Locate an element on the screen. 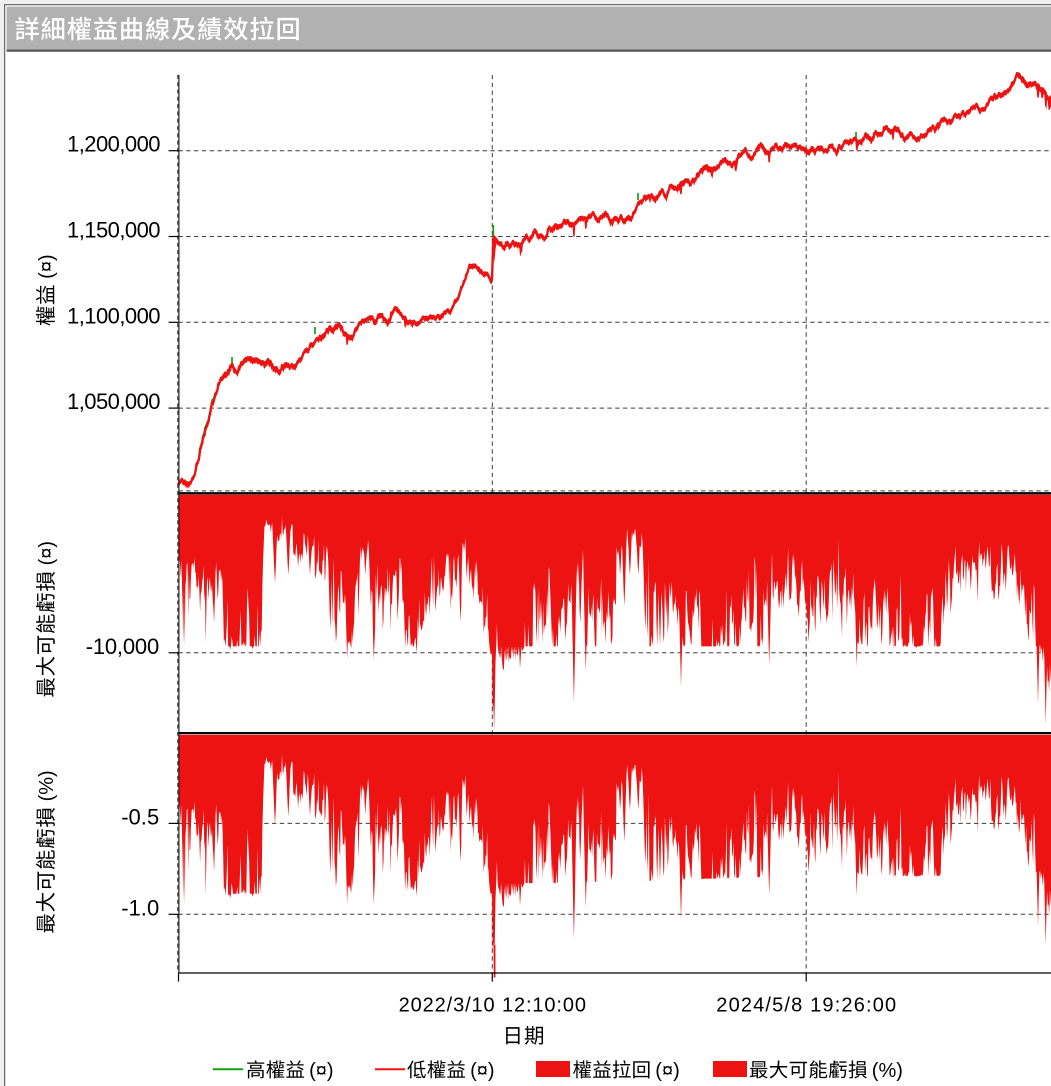 Image resolution: width=1051 pixels, height=1086 pixels. svg-text: 1,150,000 is located at coordinates (114, 230).